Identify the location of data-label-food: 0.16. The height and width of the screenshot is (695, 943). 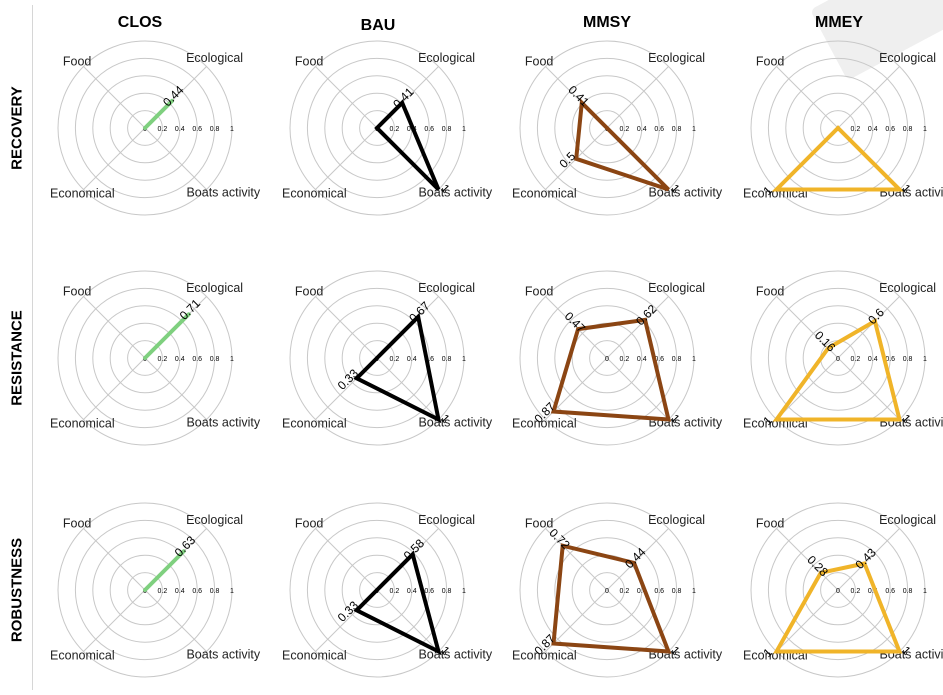
(825, 341).